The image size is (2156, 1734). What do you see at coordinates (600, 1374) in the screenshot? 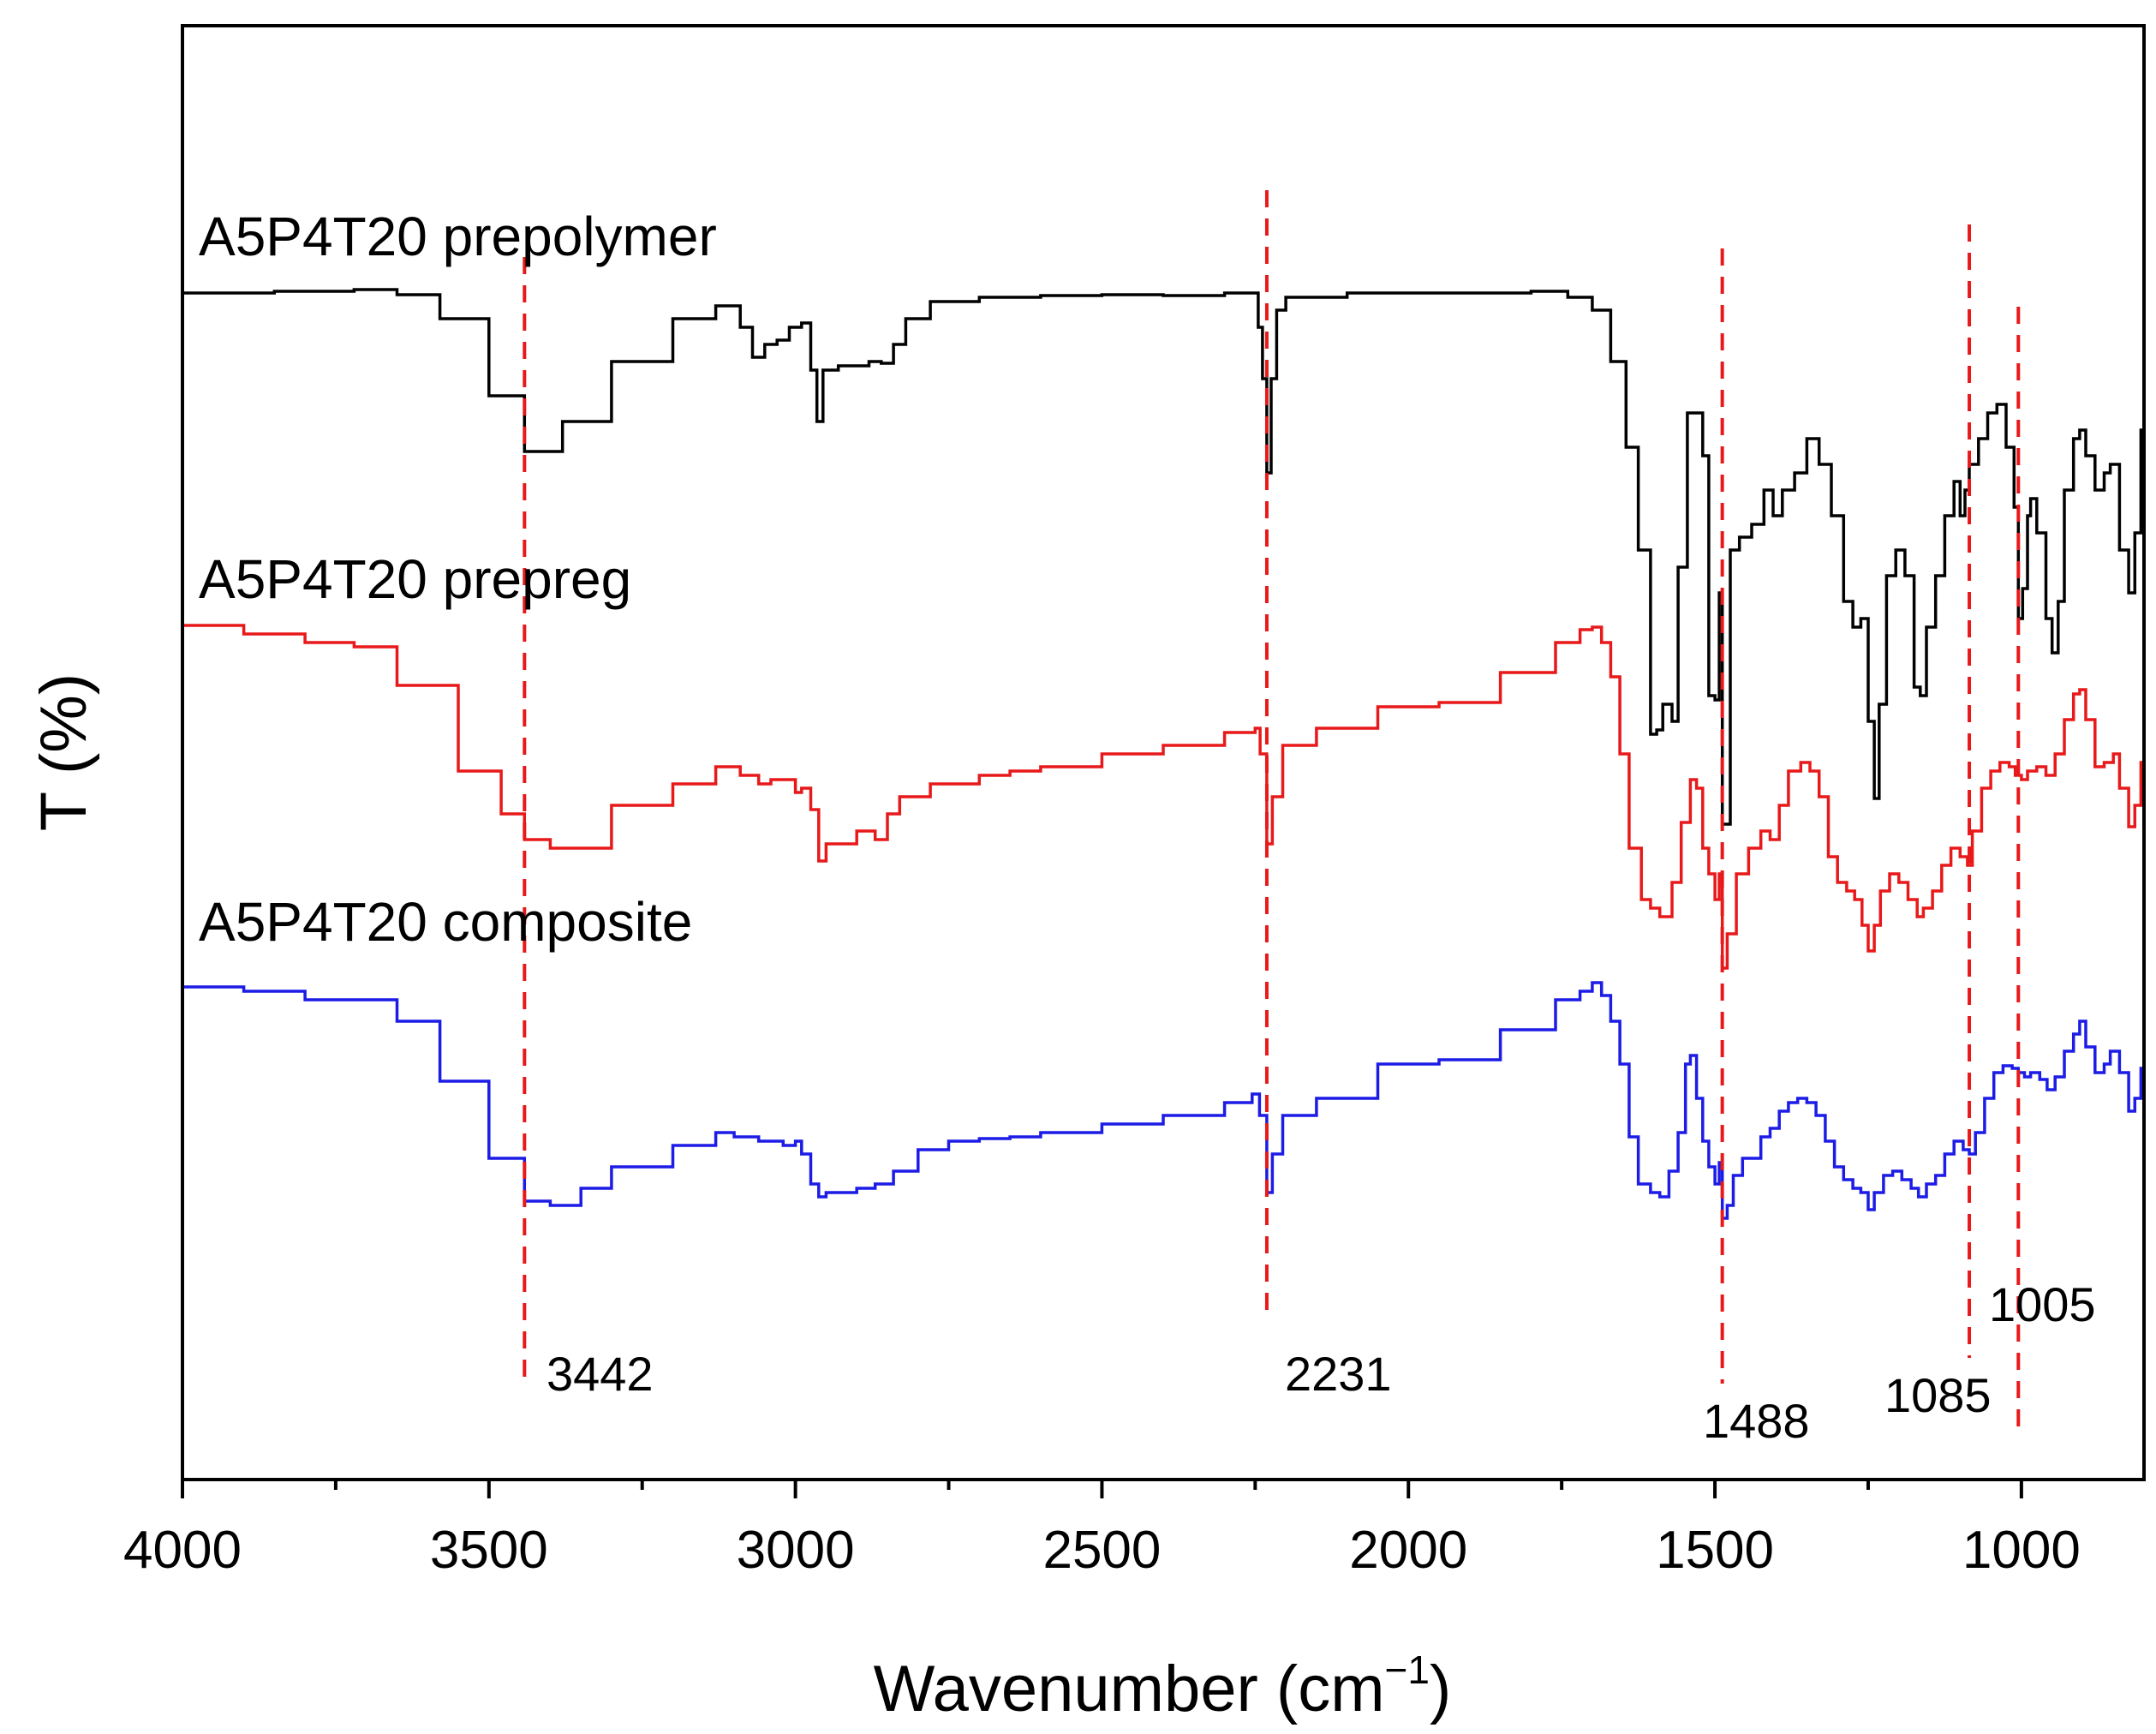
I see `peak-label-3442: 3442` at bounding box center [600, 1374].